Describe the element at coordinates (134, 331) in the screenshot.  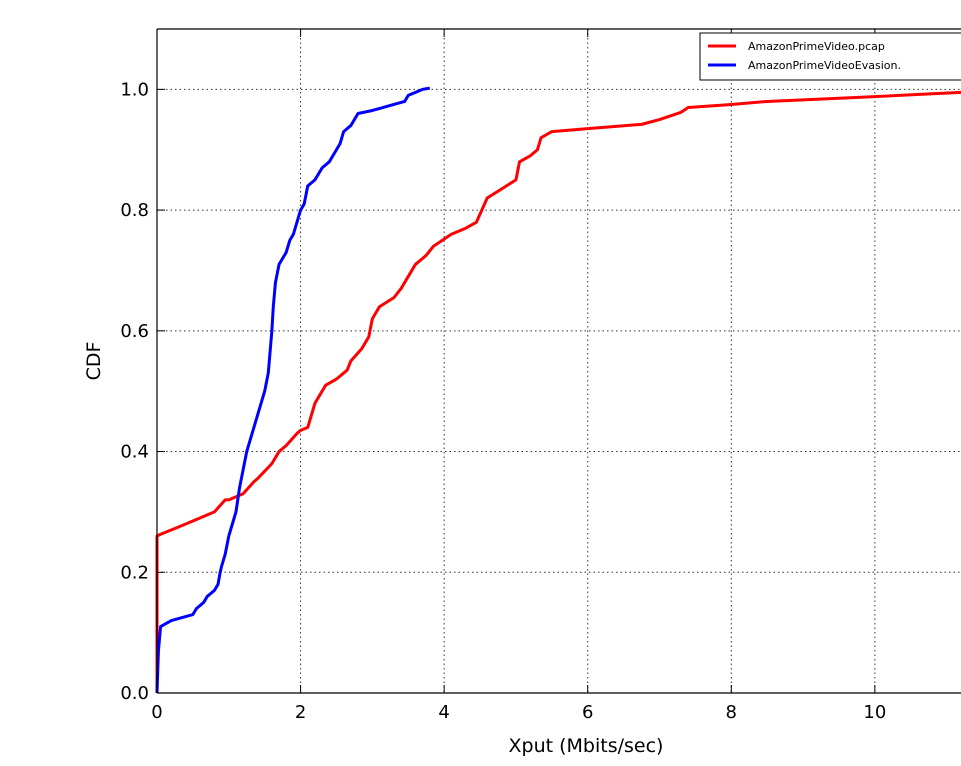
I see `y-tick-label: 0.6` at that location.